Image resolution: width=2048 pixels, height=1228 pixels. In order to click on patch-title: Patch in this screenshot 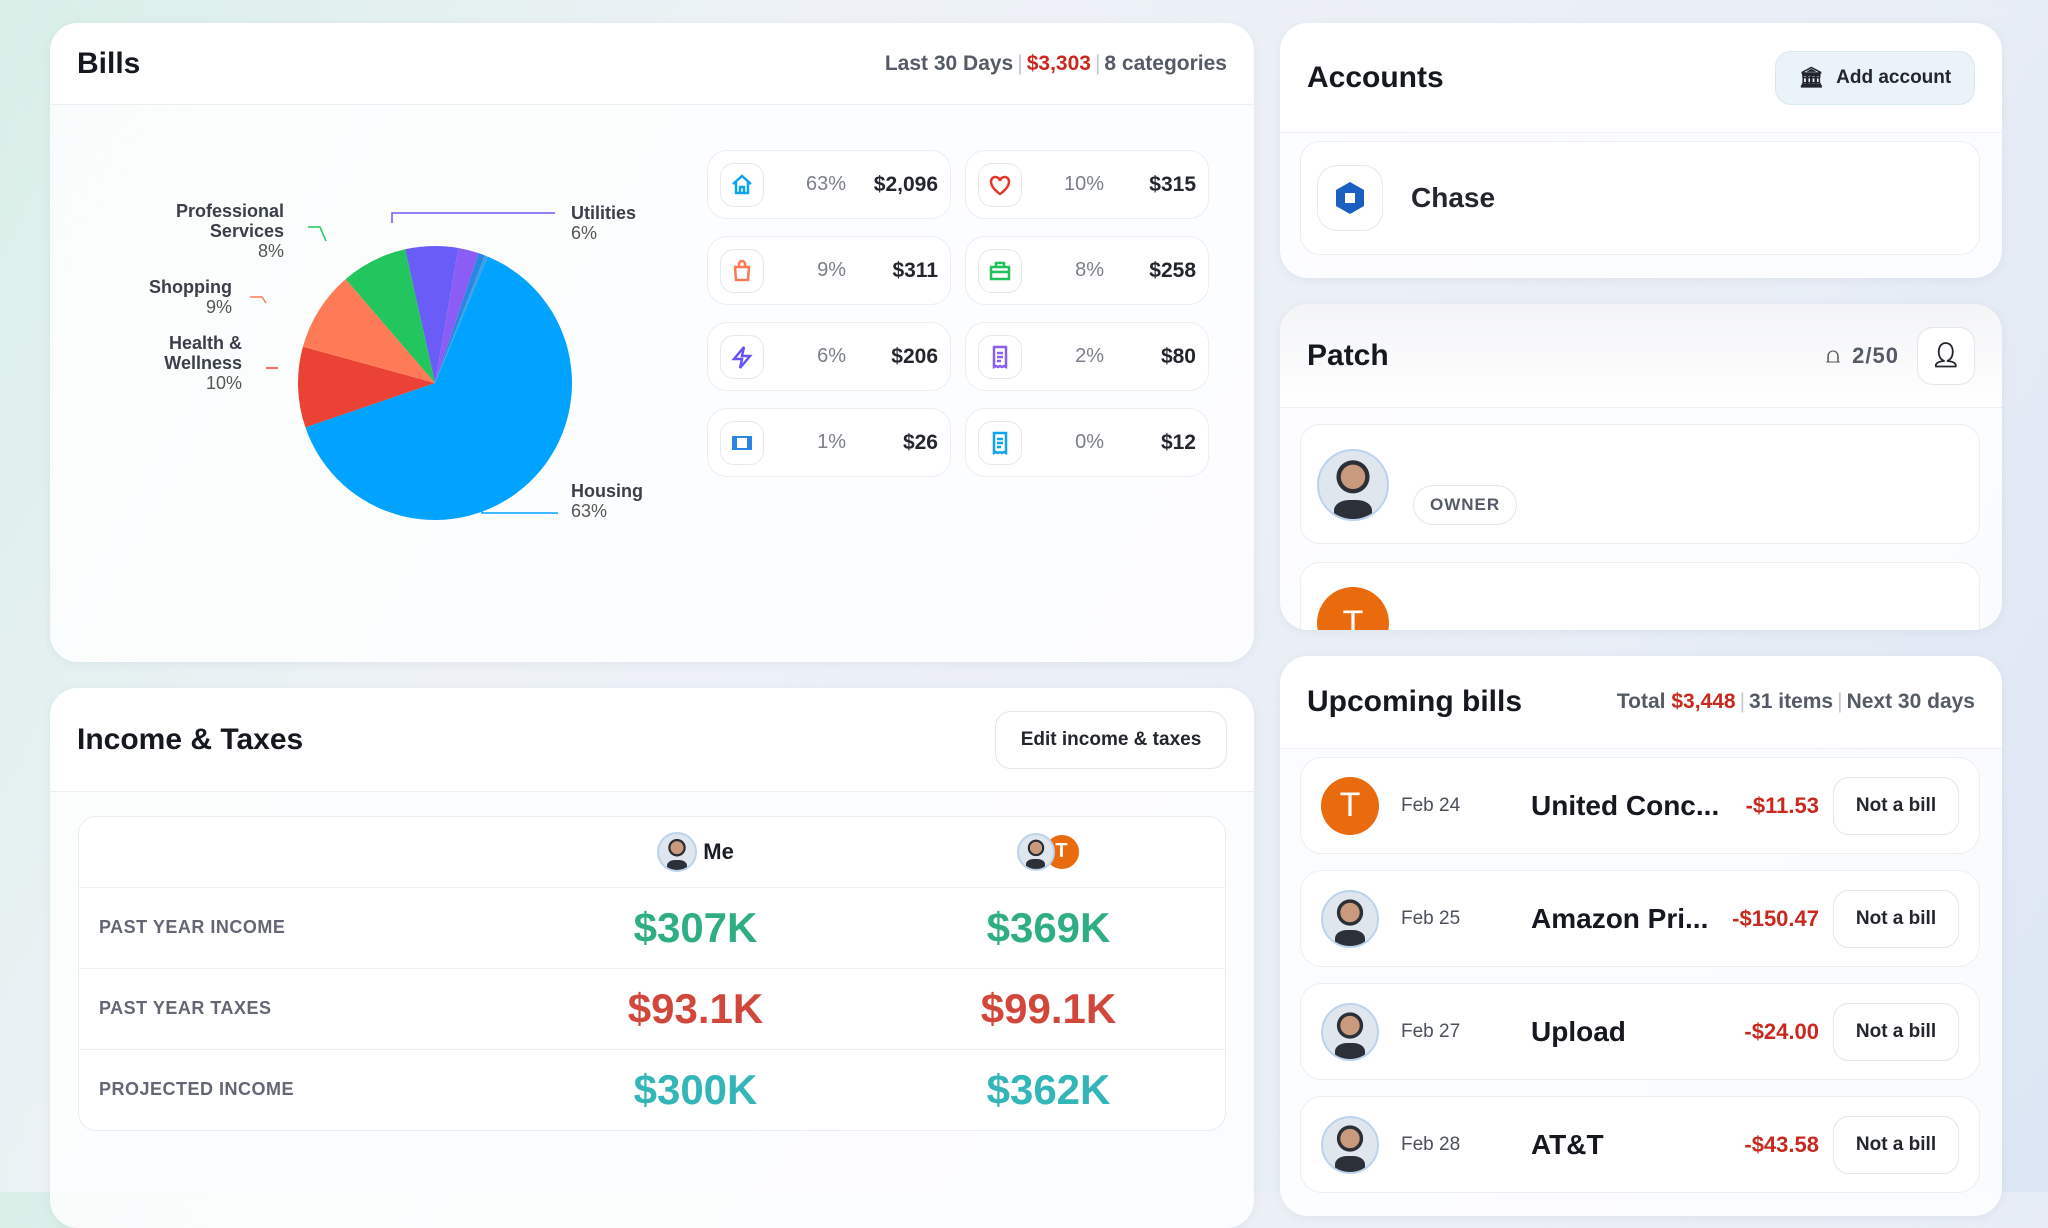, I will do `click(1348, 355)`.